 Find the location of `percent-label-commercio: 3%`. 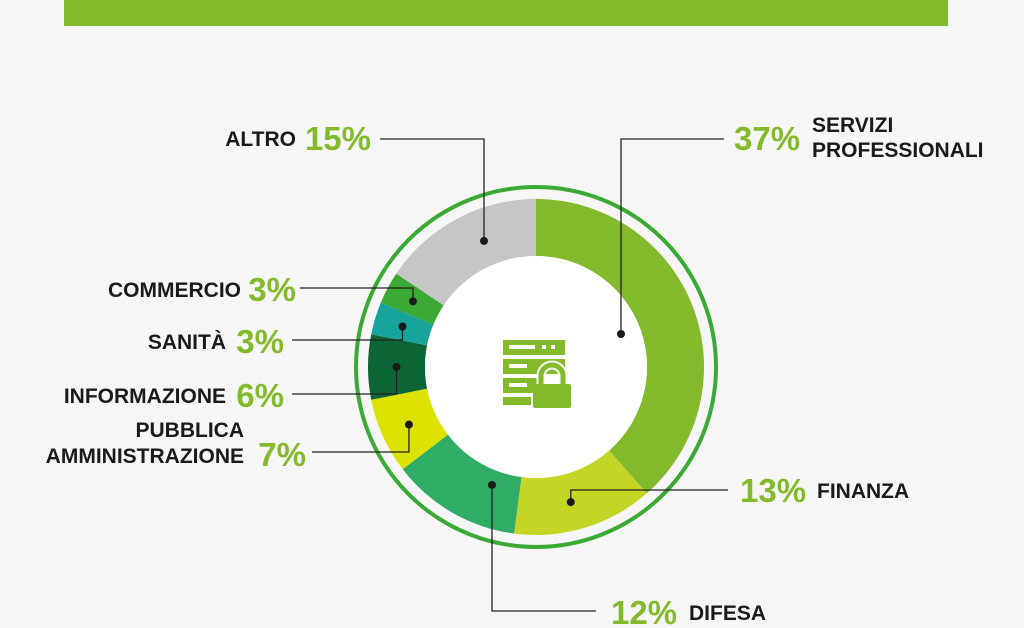

percent-label-commercio: 3% is located at coordinates (272, 289).